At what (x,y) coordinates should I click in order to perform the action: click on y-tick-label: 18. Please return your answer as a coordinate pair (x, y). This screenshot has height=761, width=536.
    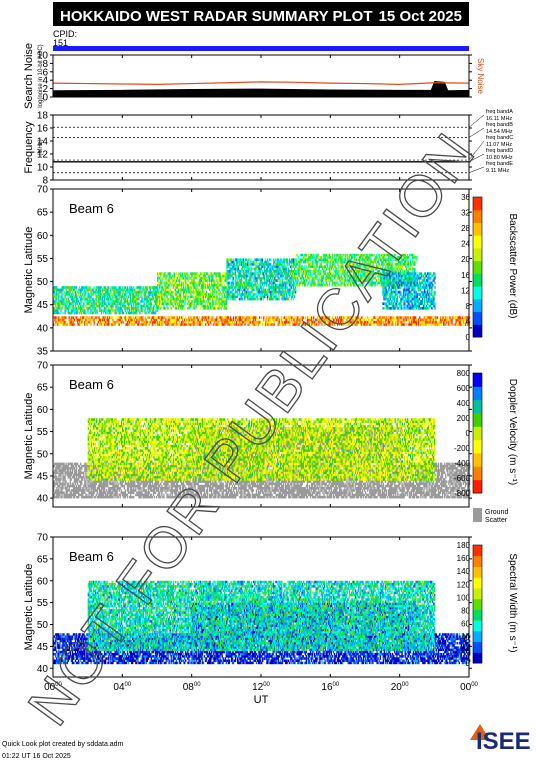
    Looking at the image, I should click on (43, 116).